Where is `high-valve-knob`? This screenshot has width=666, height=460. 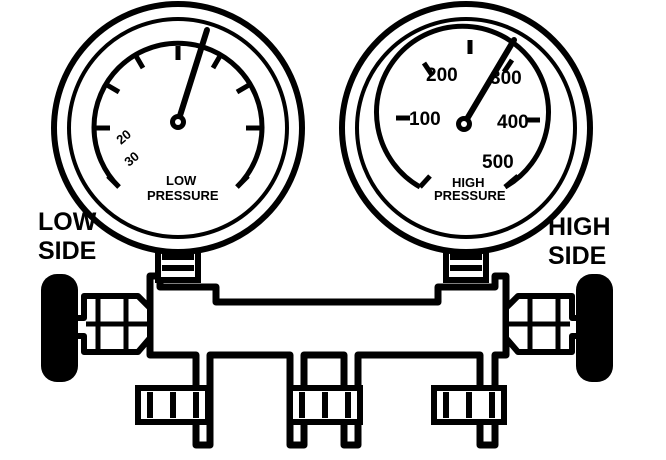
high-valve-knob is located at coordinates (594, 328).